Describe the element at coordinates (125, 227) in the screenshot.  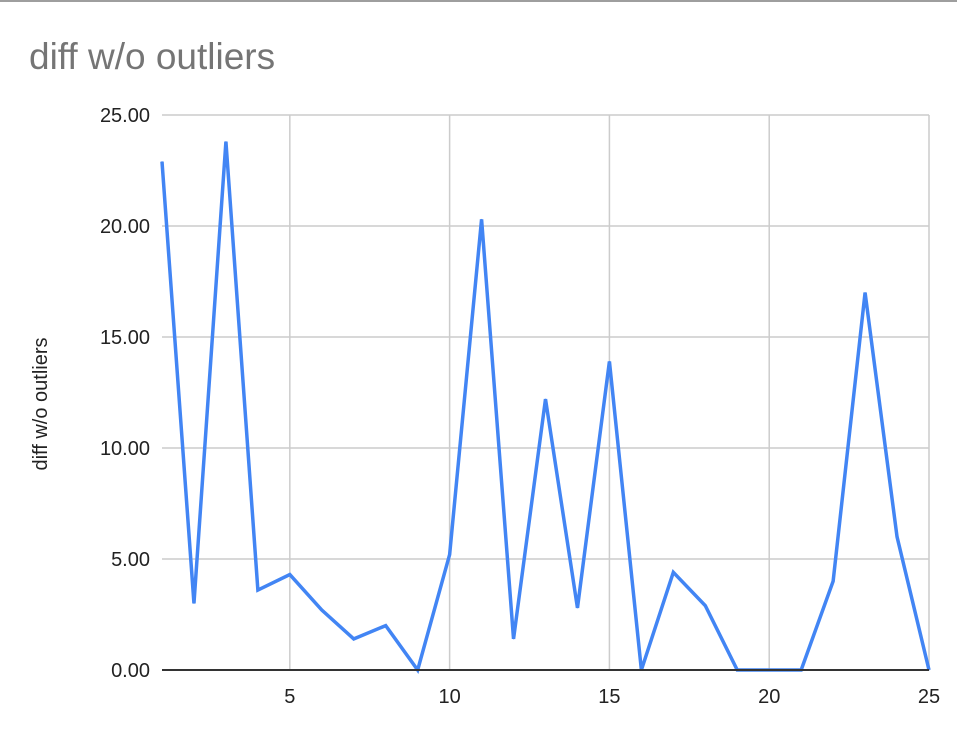
I see `y-tick-label: 20.00` at that location.